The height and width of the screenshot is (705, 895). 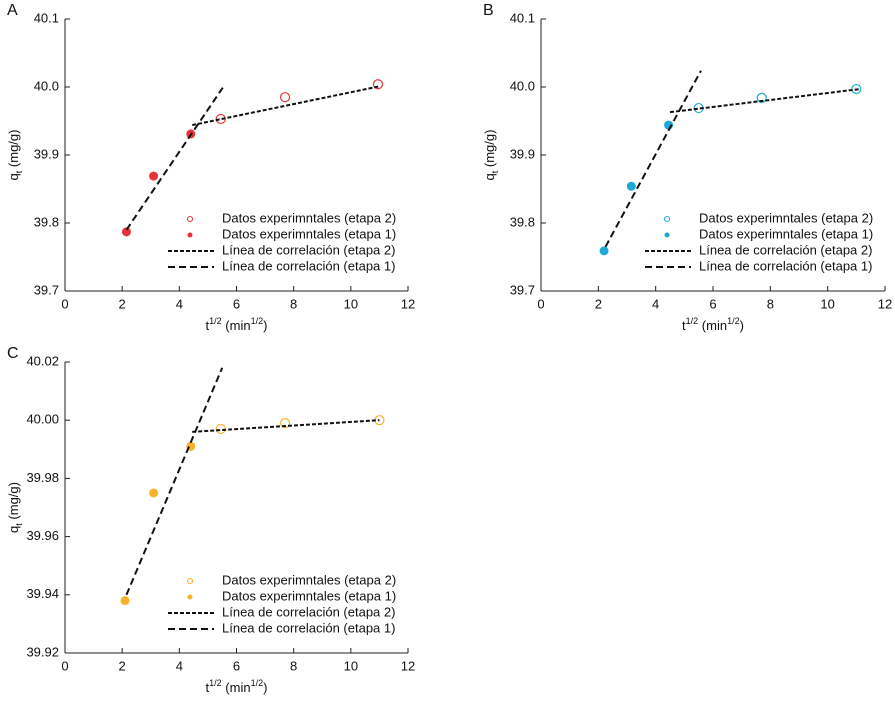 I want to click on y-tick-label: 40.00, so click(x=42, y=419).